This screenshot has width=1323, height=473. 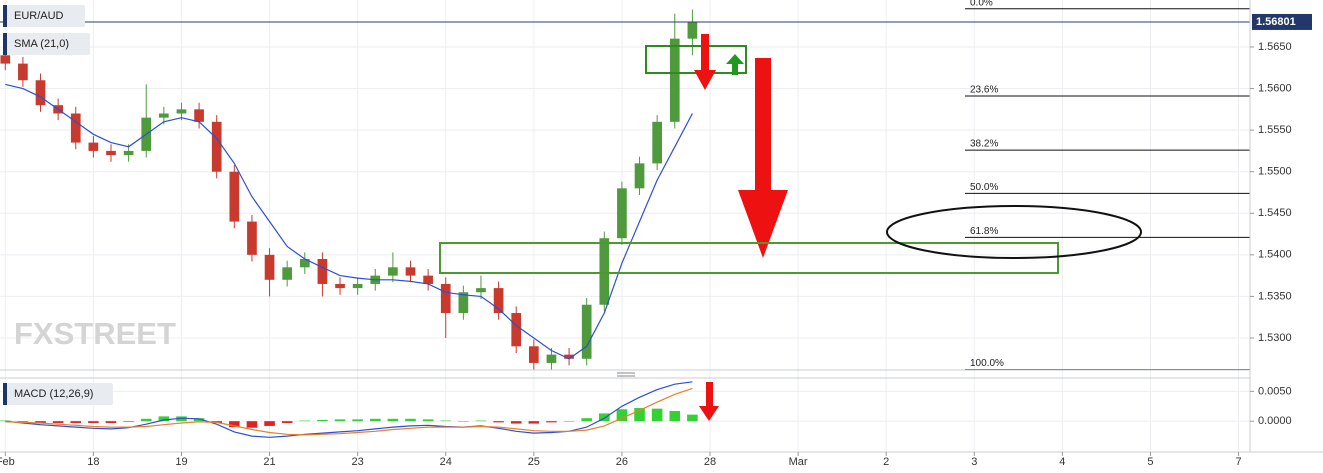 I want to click on red-arrow-large, so click(x=763, y=158).